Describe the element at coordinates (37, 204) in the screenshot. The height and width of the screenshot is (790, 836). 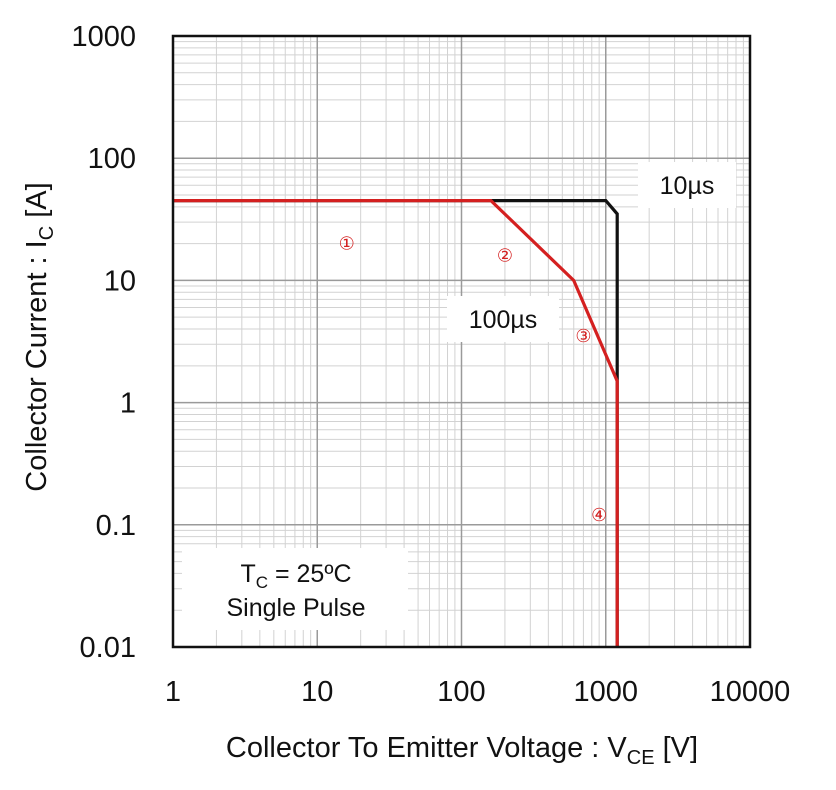
I see `y-axis-label-unit: [A]` at that location.